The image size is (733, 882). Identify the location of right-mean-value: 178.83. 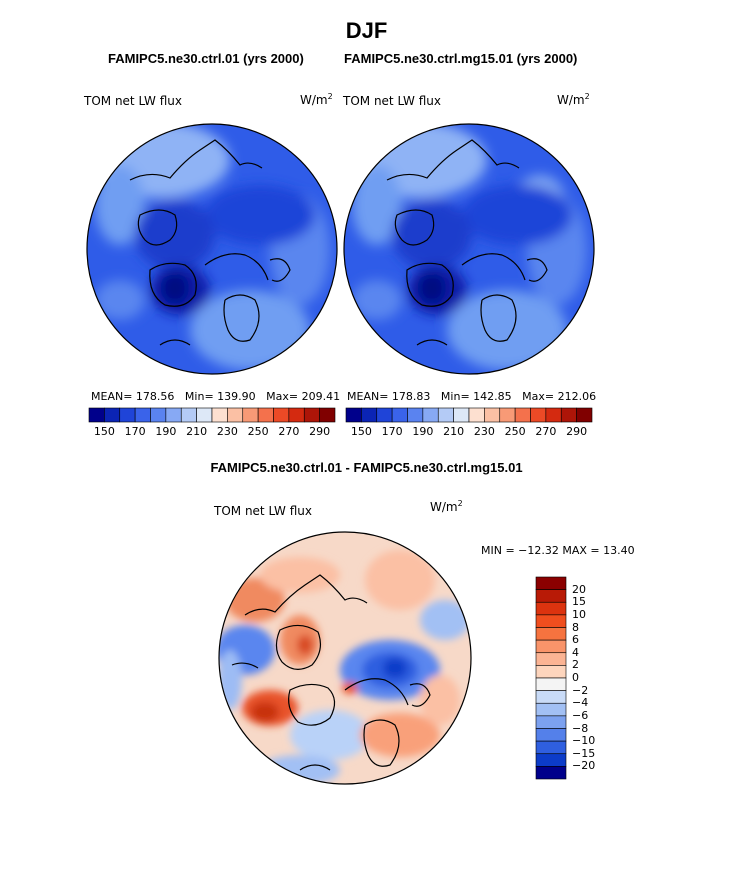
(411, 396).